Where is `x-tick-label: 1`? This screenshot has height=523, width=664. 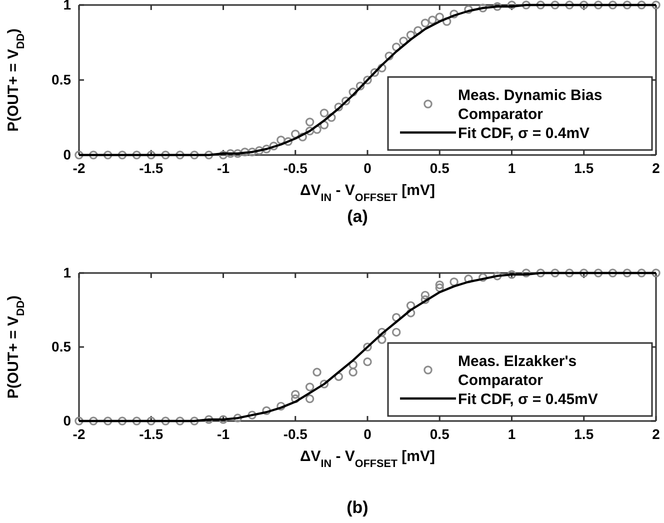 x-tick-label: 1 is located at coordinates (512, 434).